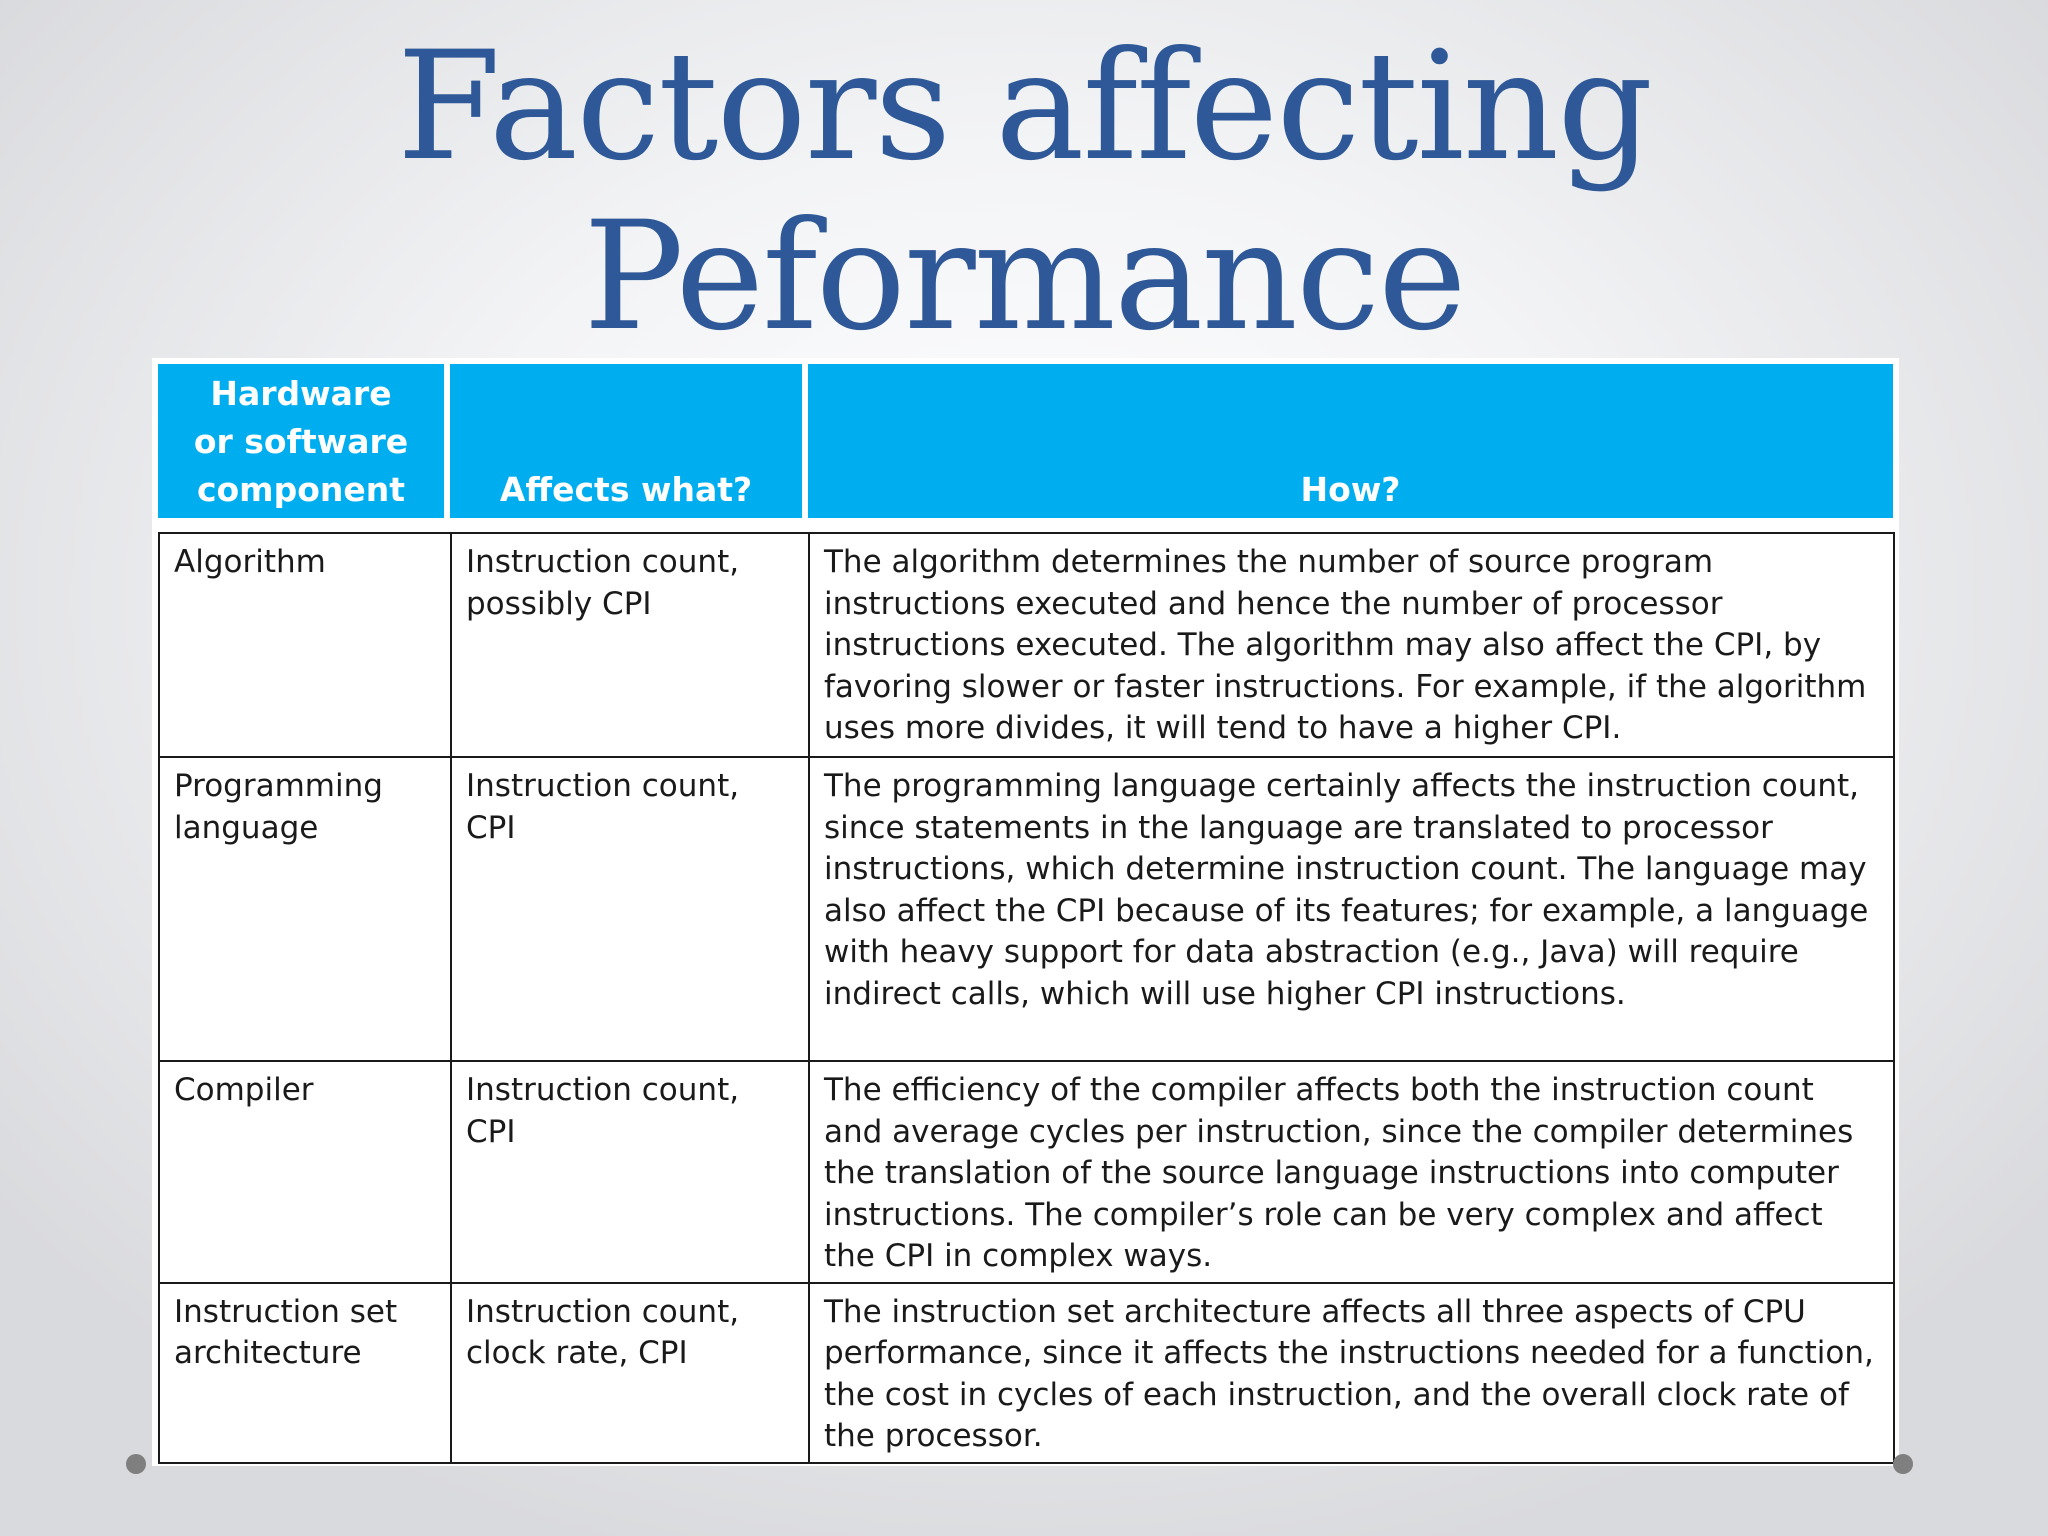  What do you see at coordinates (305, 1172) in the screenshot?
I see `cell-component: Compiler` at bounding box center [305, 1172].